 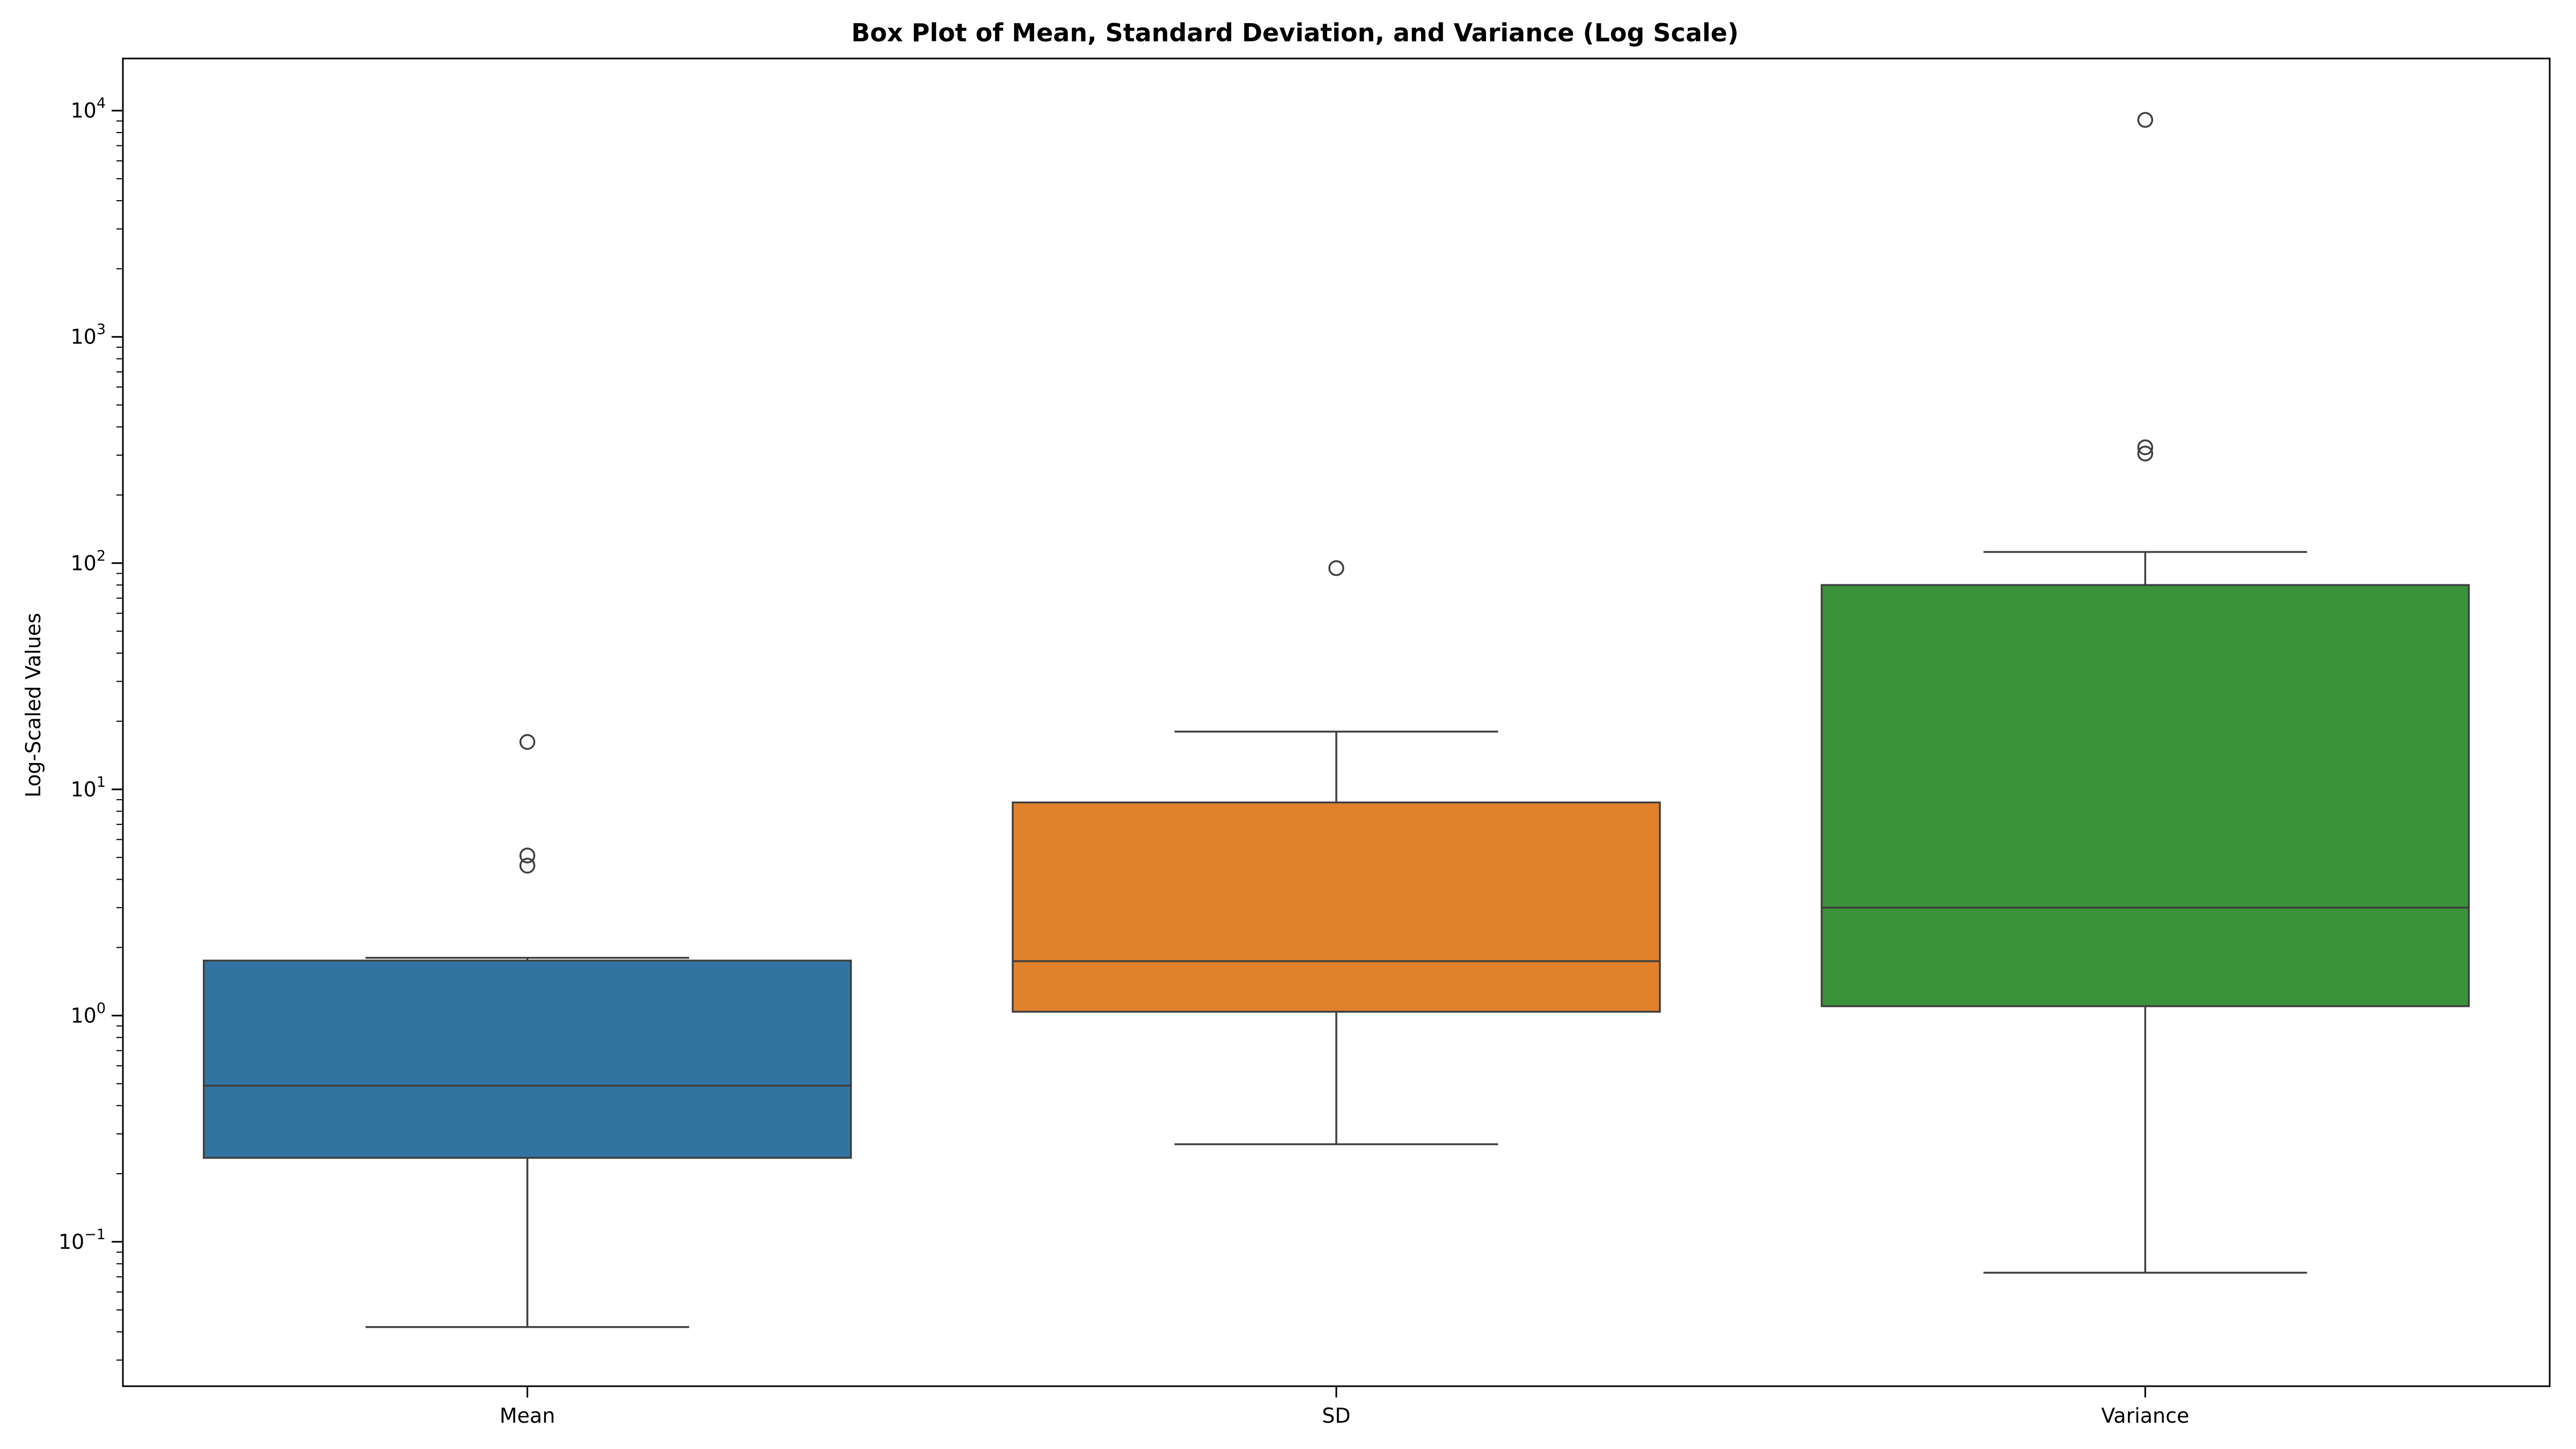 I want to click on x-tick-label: SD, so click(x=1336, y=1416).